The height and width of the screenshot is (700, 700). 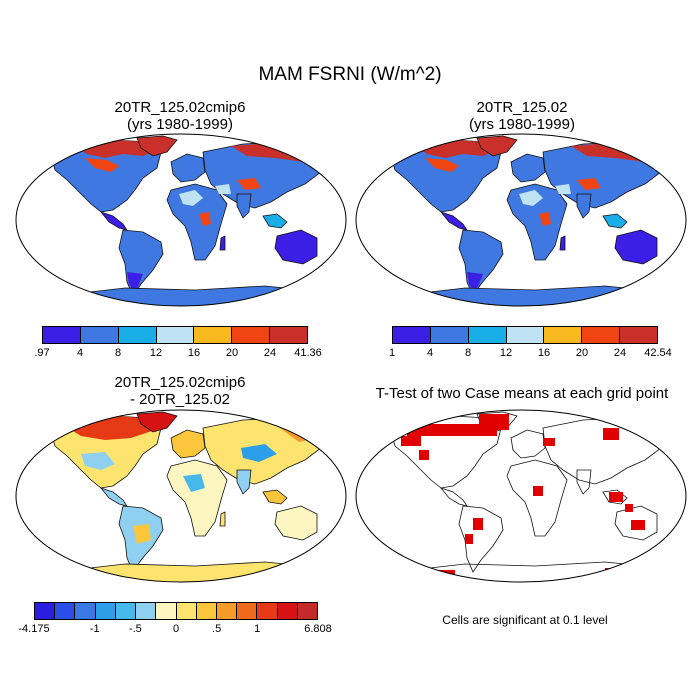 I want to click on map-case2, so click(x=521, y=220).